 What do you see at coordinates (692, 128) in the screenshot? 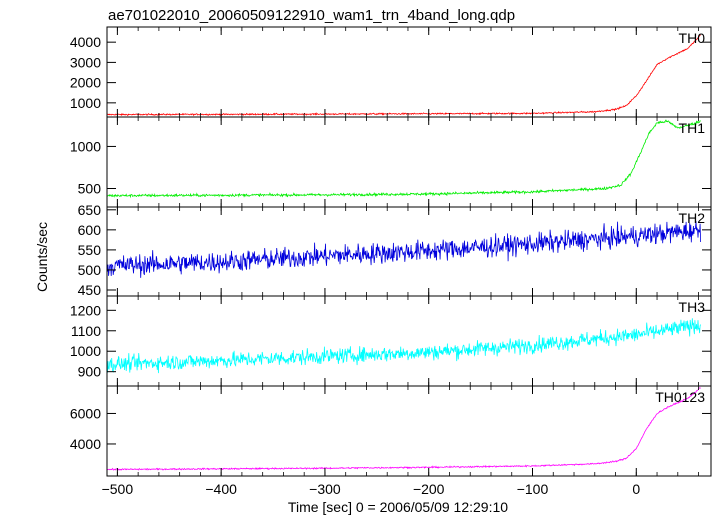
I see `series-label-th1: TH1` at bounding box center [692, 128].